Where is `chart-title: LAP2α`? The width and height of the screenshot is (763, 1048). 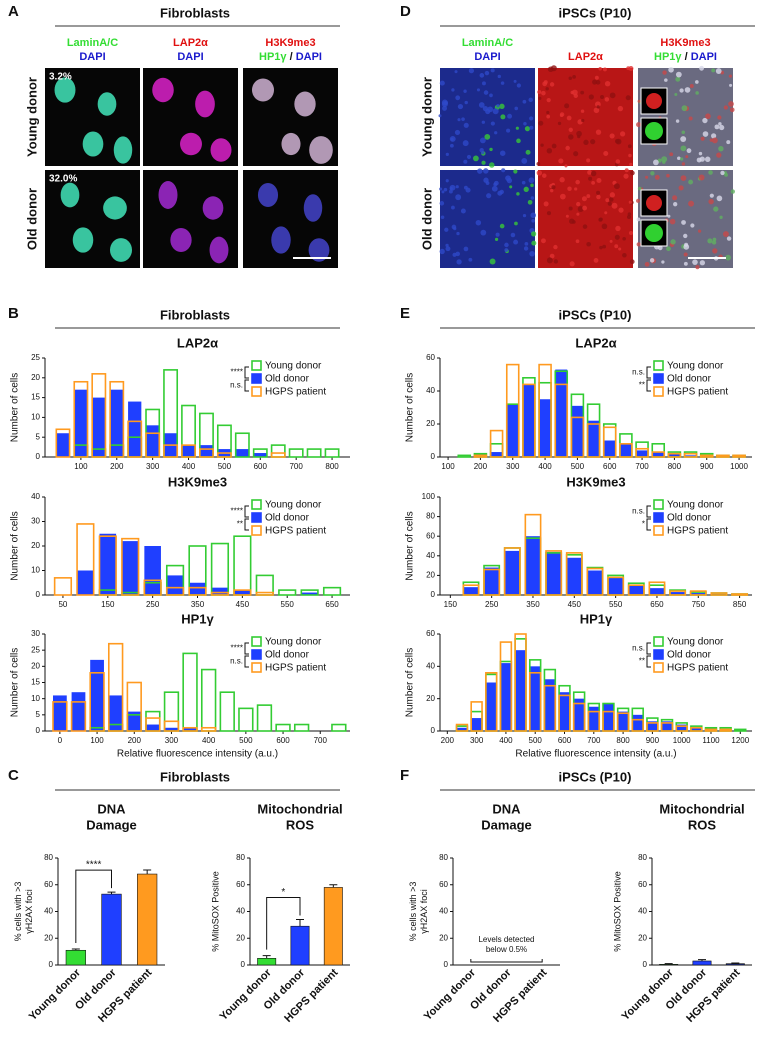 chart-title: LAP2α is located at coordinates (595, 342).